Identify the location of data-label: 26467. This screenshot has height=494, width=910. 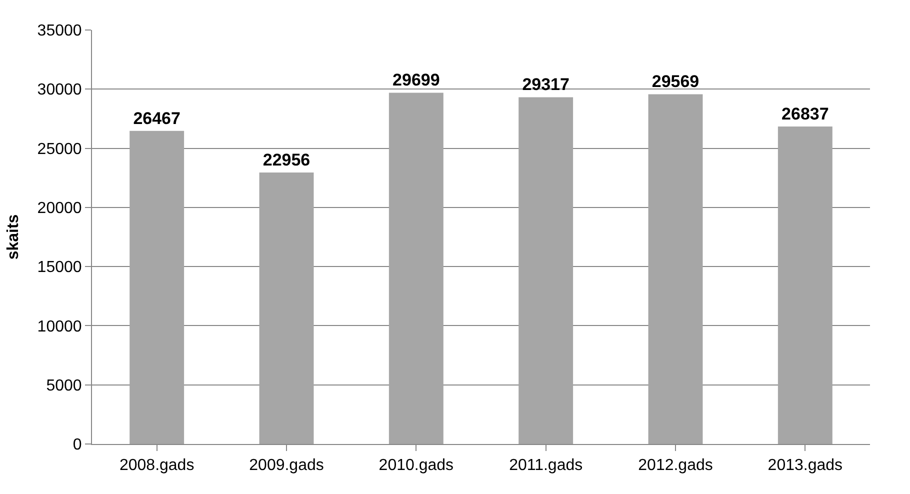
(156, 118).